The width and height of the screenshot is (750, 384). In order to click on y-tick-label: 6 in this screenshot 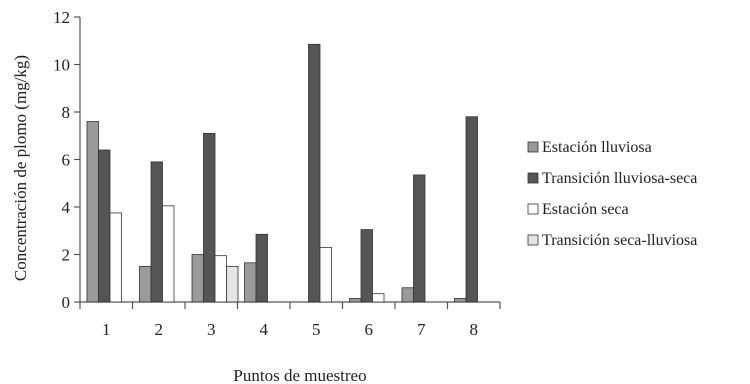, I will do `click(66, 160)`.